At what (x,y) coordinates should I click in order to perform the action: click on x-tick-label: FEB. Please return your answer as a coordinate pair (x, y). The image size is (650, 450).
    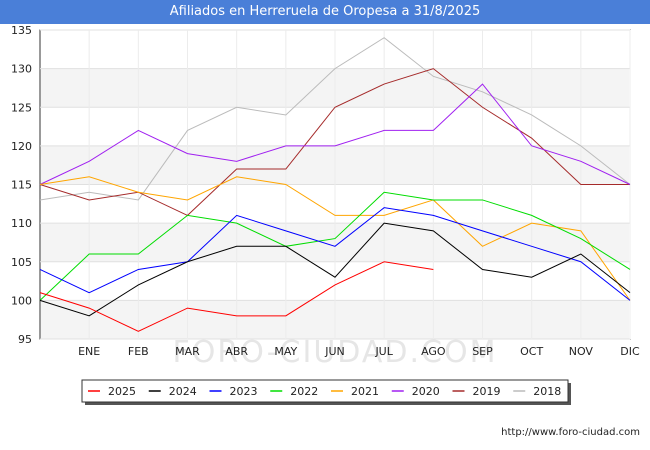
    Looking at the image, I should click on (138, 351).